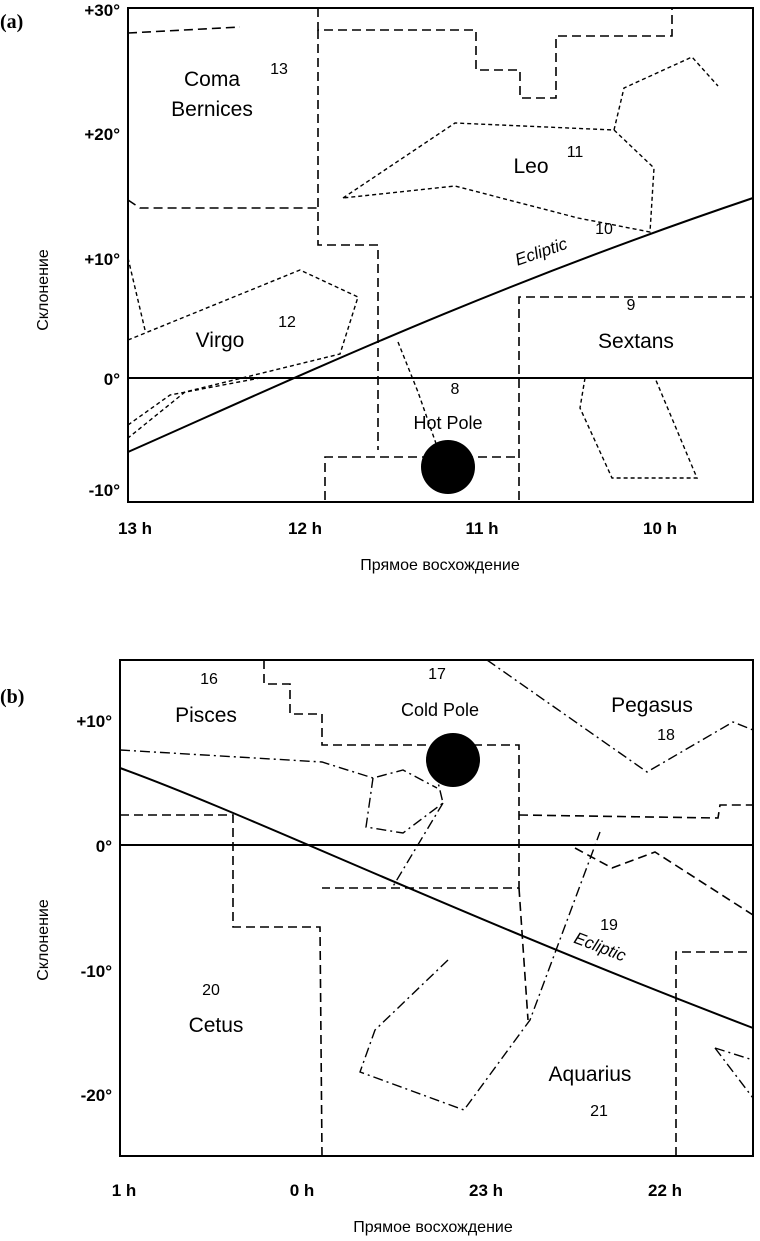 This screenshot has width=760, height=1241. I want to click on panel-a-ytick-20: +20°, so click(102, 134).